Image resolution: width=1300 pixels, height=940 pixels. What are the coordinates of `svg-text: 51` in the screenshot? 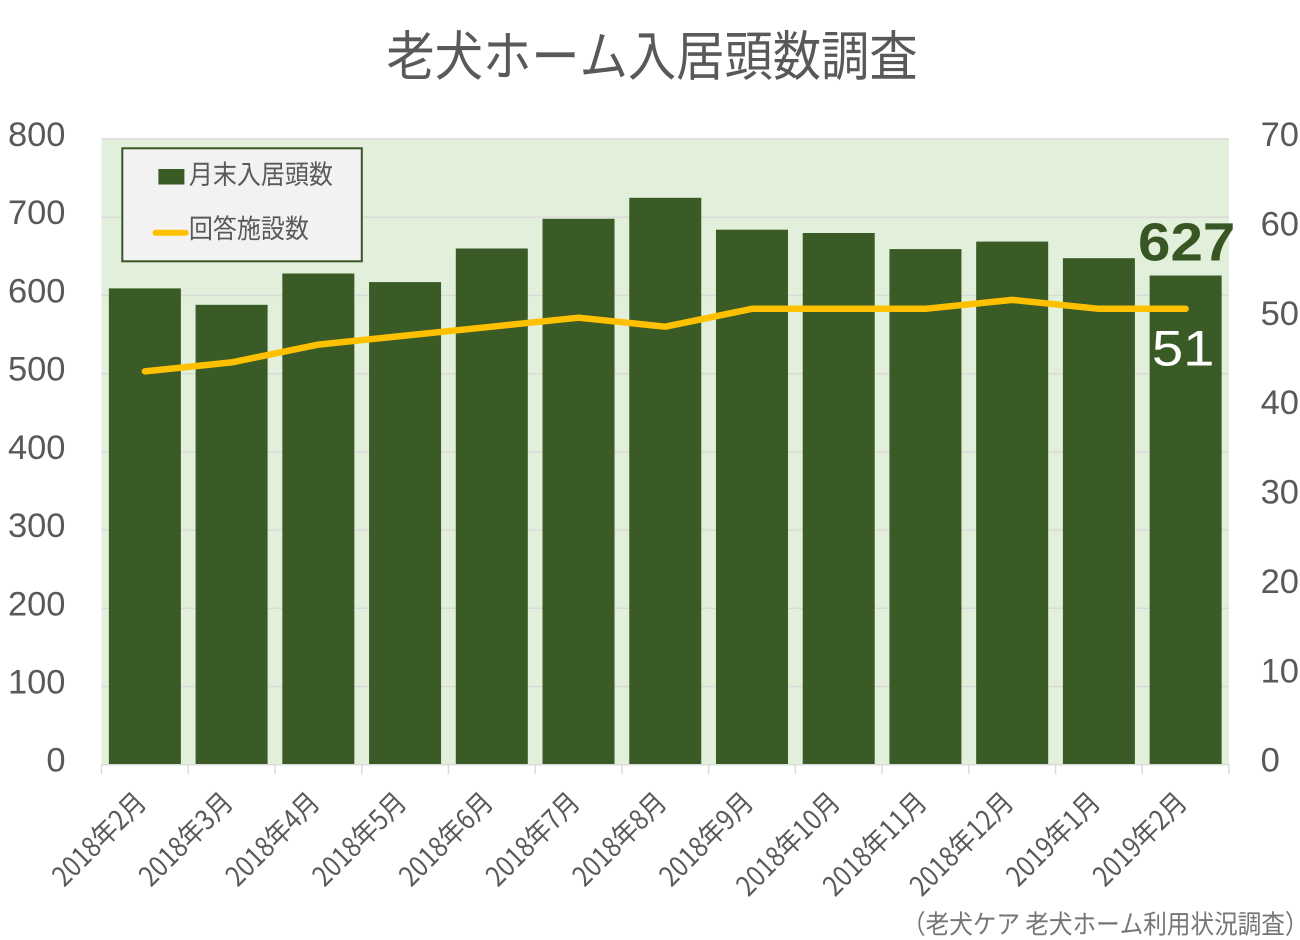 It's located at (1183, 349).